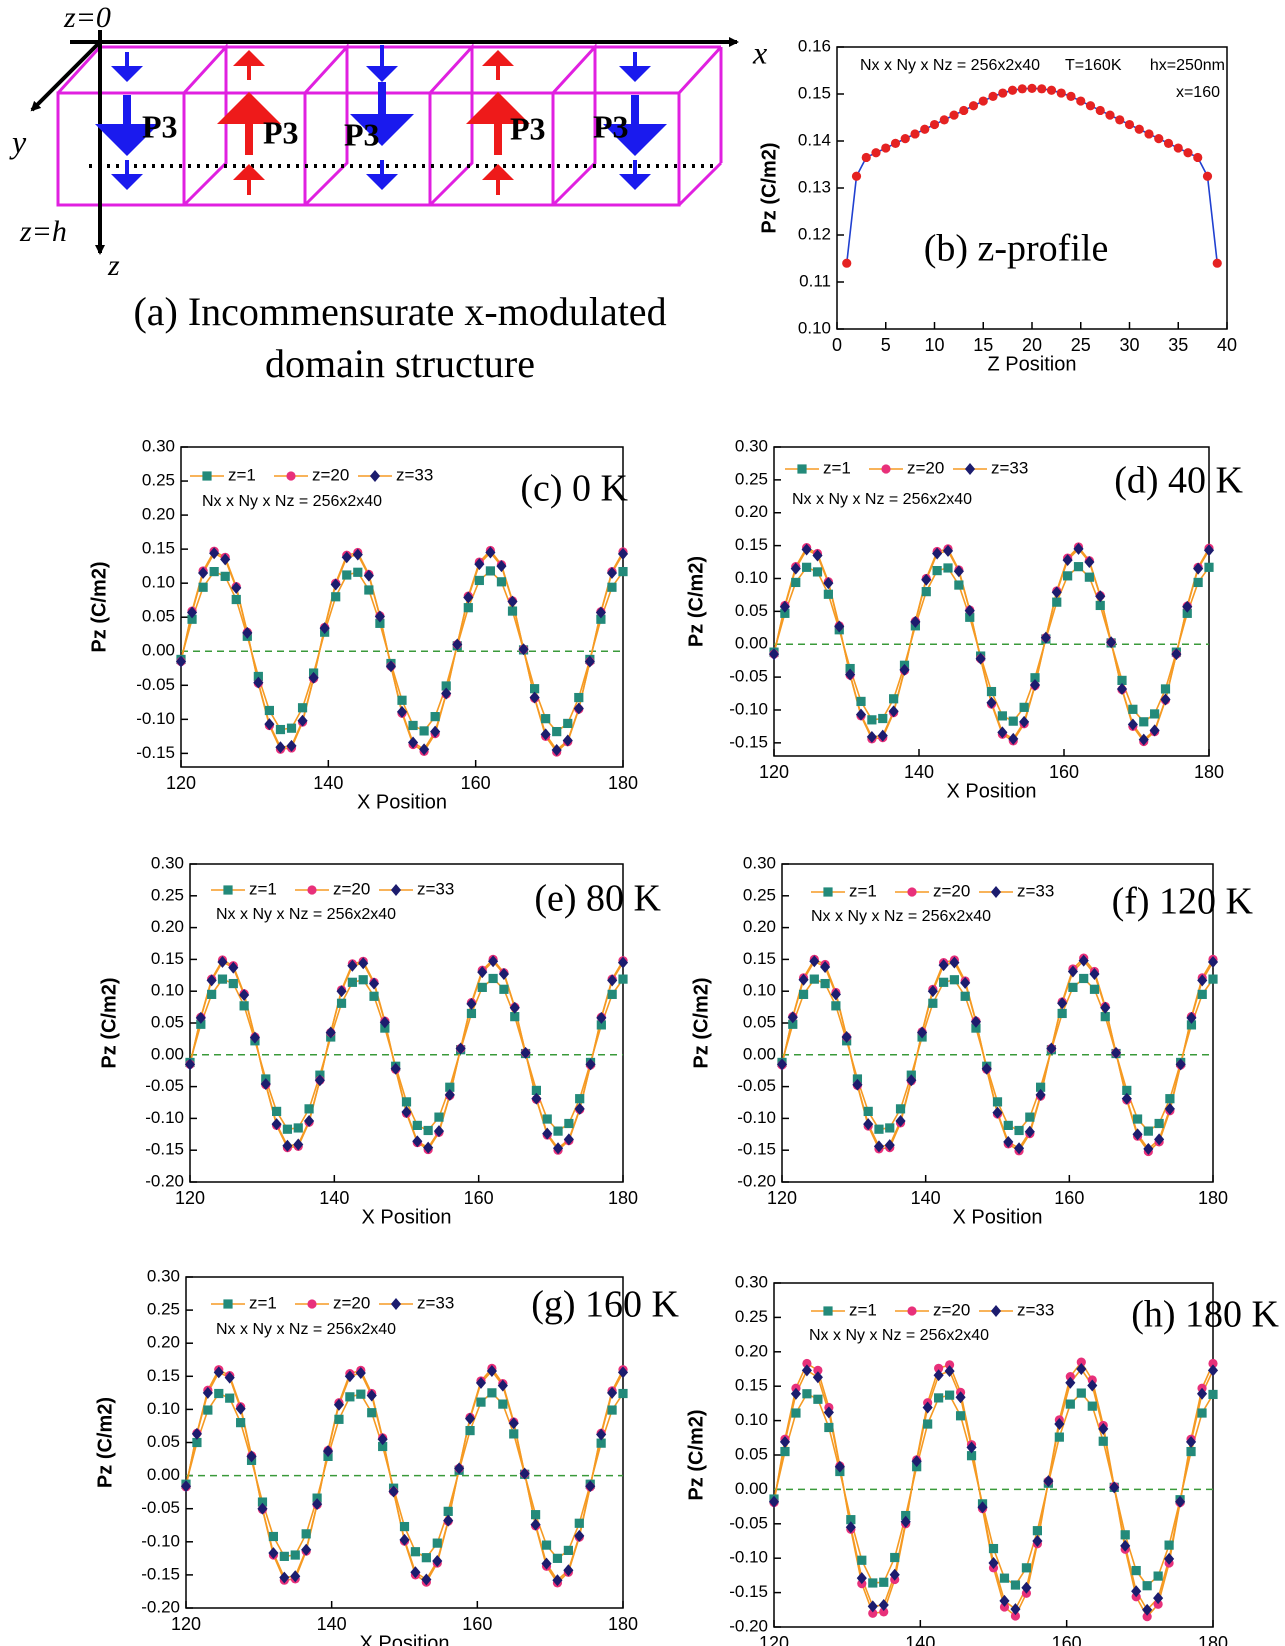  Describe the element at coordinates (814, 139) in the screenshot. I see `y-tick-label: 0.14` at that location.